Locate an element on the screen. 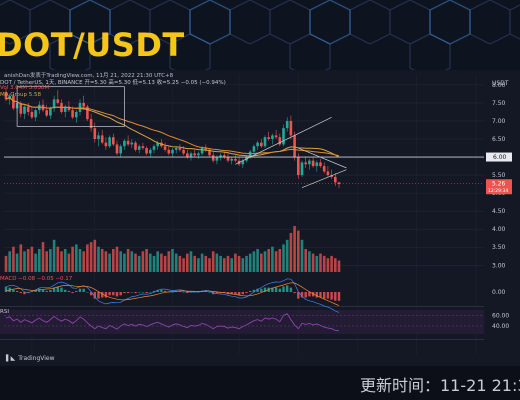 The height and width of the screenshot is (400, 520). pane-separator is located at coordinates (242, 306).